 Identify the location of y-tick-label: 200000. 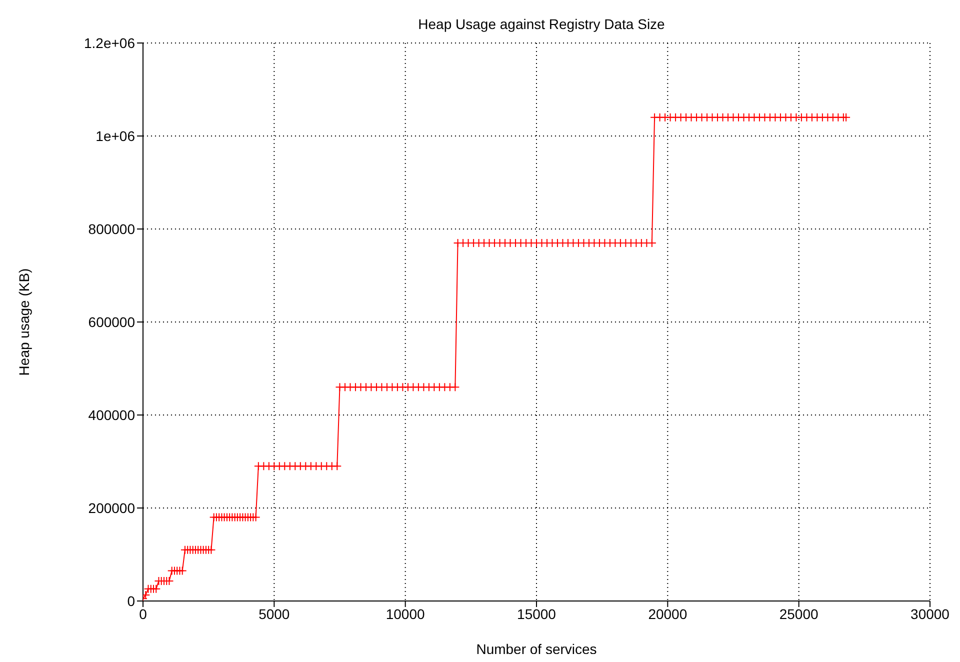
(112, 508).